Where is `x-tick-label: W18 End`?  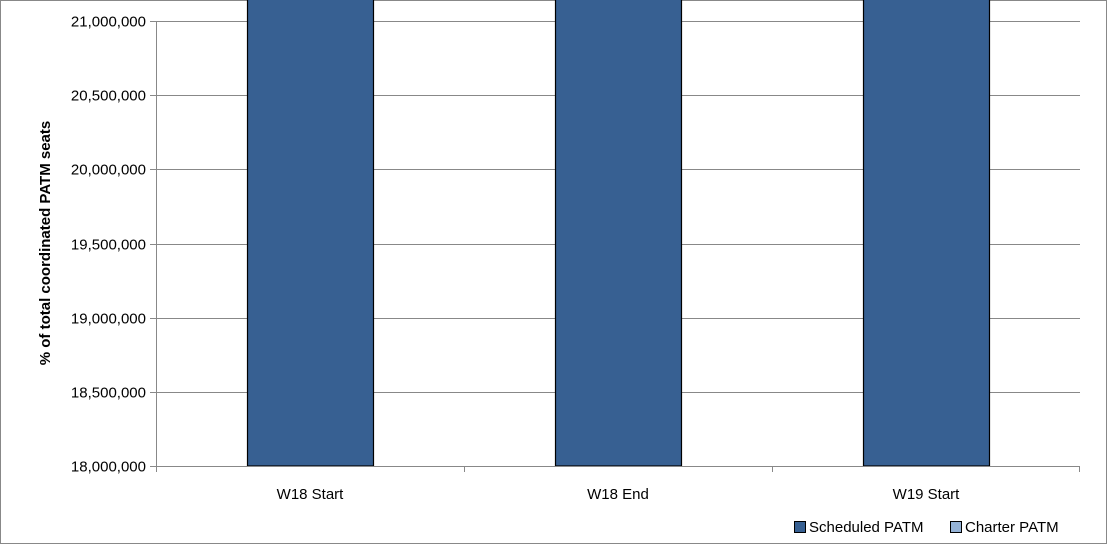 x-tick-label: W18 End is located at coordinates (618, 494).